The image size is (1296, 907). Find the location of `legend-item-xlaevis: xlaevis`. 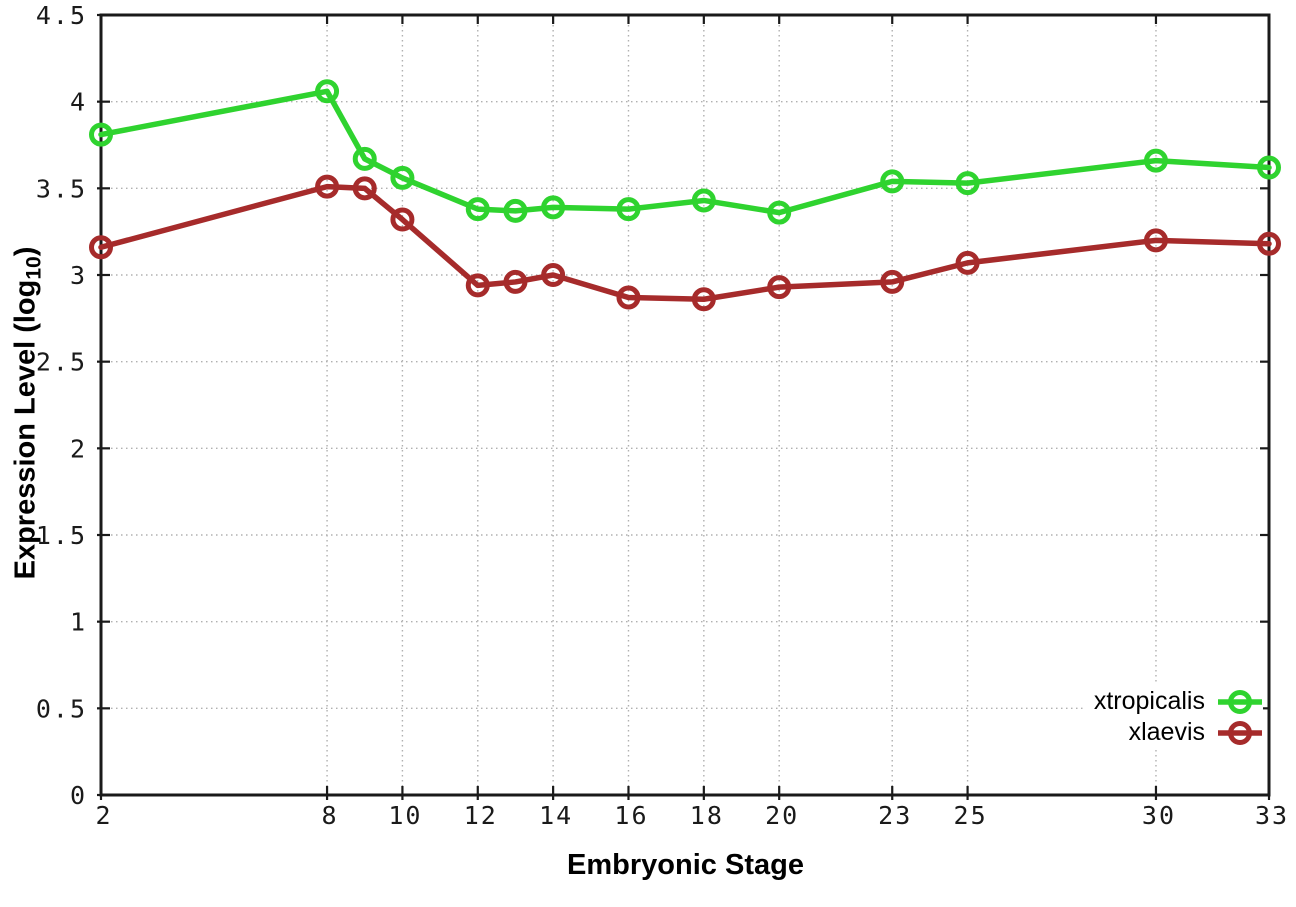

legend-item-xlaevis: xlaevis is located at coordinates (1196, 732).